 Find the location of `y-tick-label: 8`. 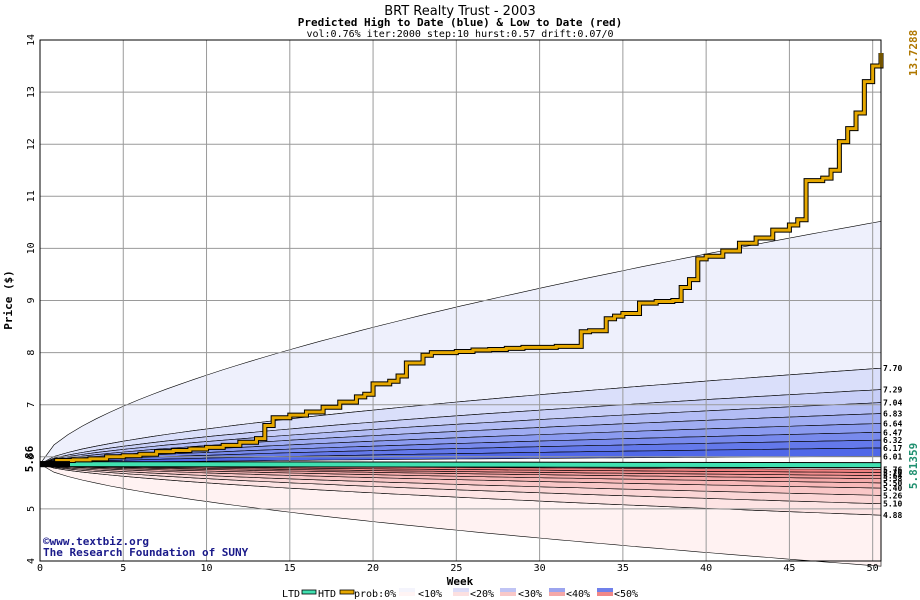

y-tick-label: 8 is located at coordinates (31, 353).